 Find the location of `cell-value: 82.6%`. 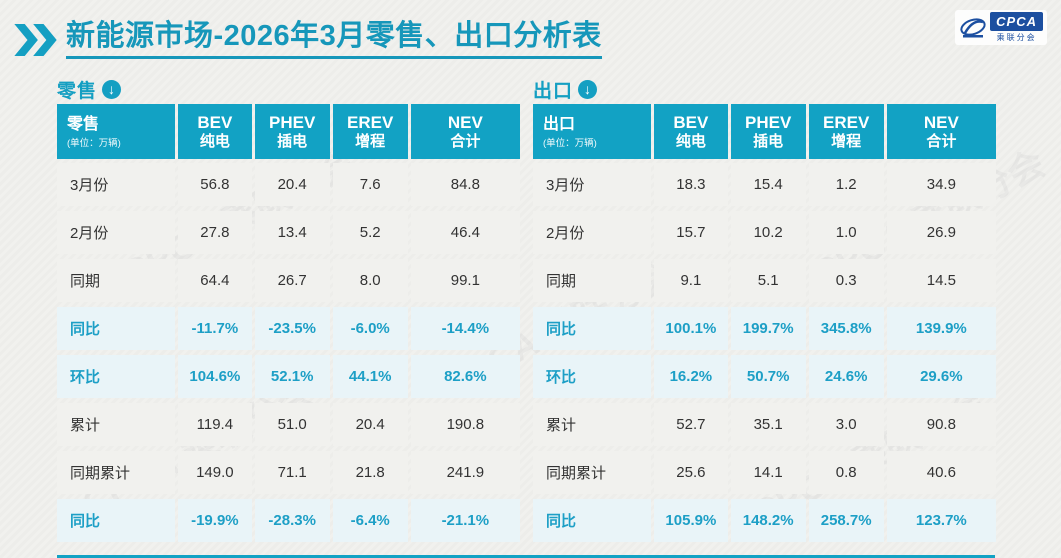

cell-value: 82.6% is located at coordinates (465, 376).